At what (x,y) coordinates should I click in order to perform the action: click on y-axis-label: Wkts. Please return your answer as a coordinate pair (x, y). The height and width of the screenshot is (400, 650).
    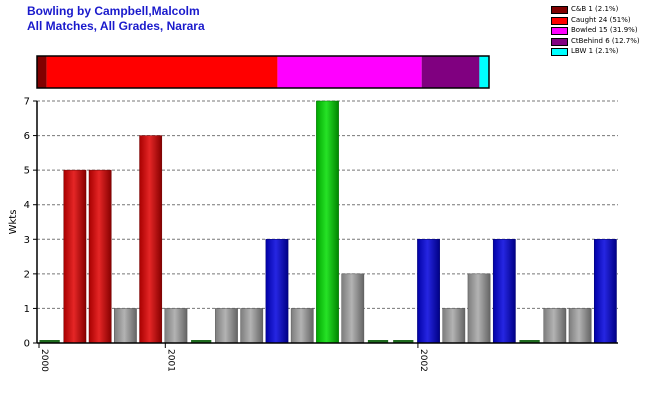
    Looking at the image, I should click on (13, 222).